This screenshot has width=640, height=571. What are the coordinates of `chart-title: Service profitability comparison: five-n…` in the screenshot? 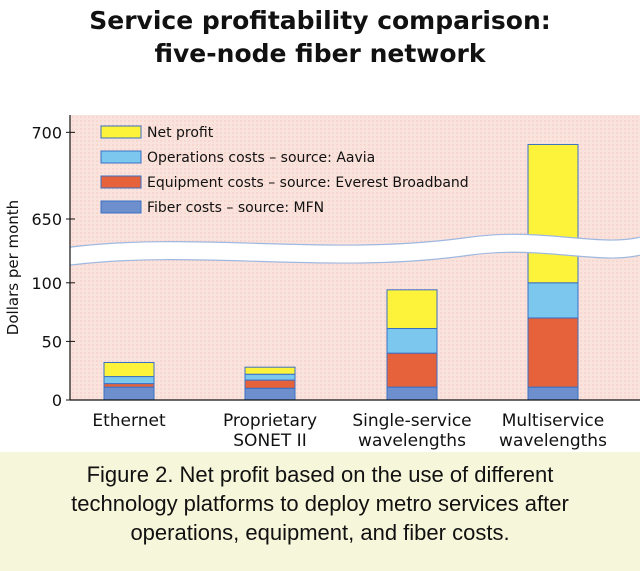 It's located at (320, 37).